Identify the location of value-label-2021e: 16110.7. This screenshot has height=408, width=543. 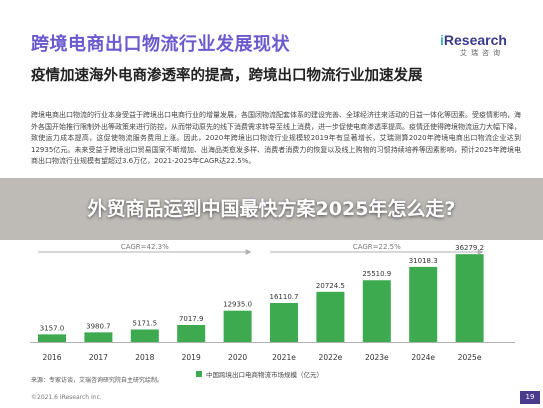
(284, 297).